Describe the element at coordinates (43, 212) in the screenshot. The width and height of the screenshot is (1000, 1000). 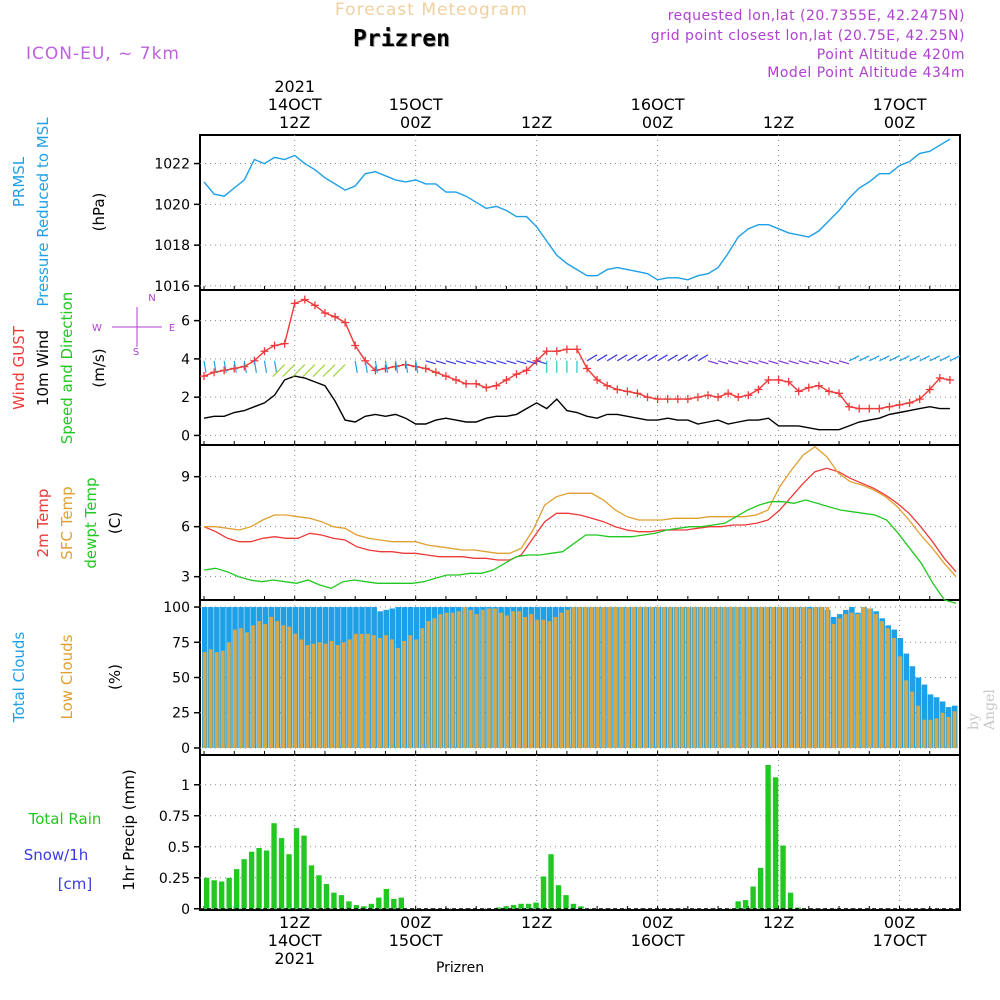
I see `pressure-label-long: Pressure Reduced to MSL` at that location.